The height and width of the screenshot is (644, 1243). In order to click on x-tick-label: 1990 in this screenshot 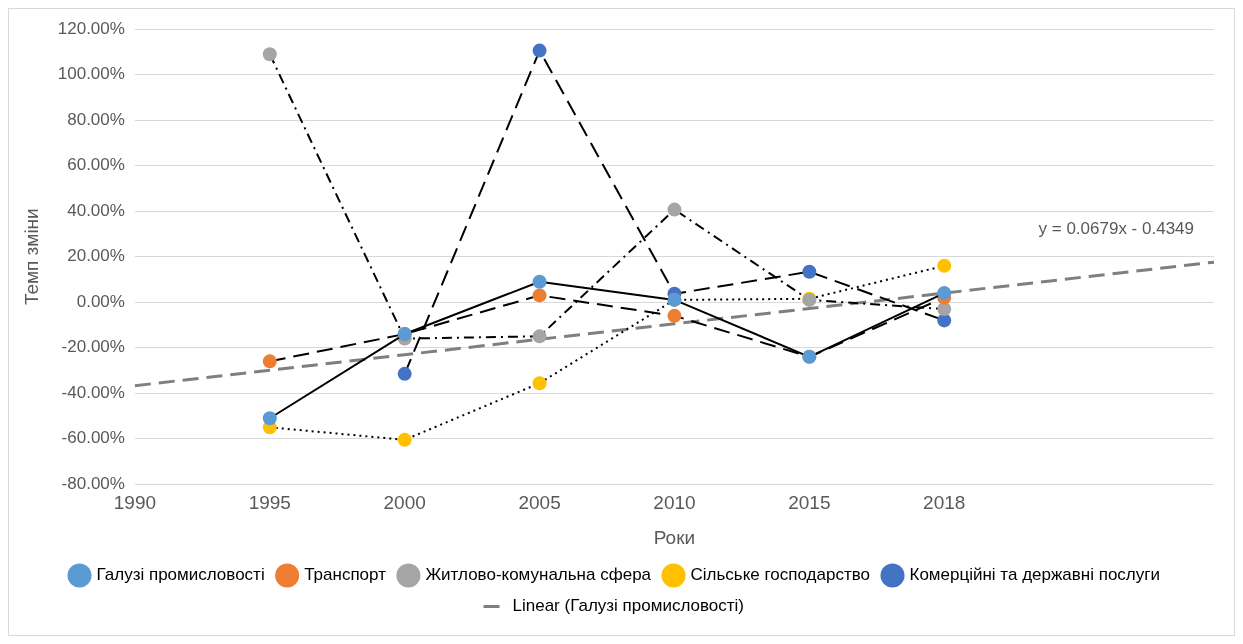, I will do `click(135, 502)`.